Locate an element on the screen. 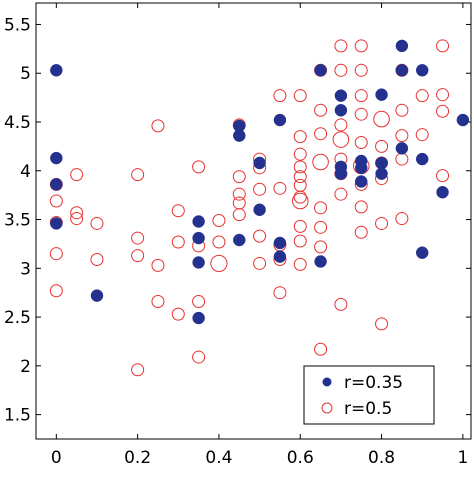 The width and height of the screenshot is (474, 481). y-tick-label: 1.5 is located at coordinates (17, 416).